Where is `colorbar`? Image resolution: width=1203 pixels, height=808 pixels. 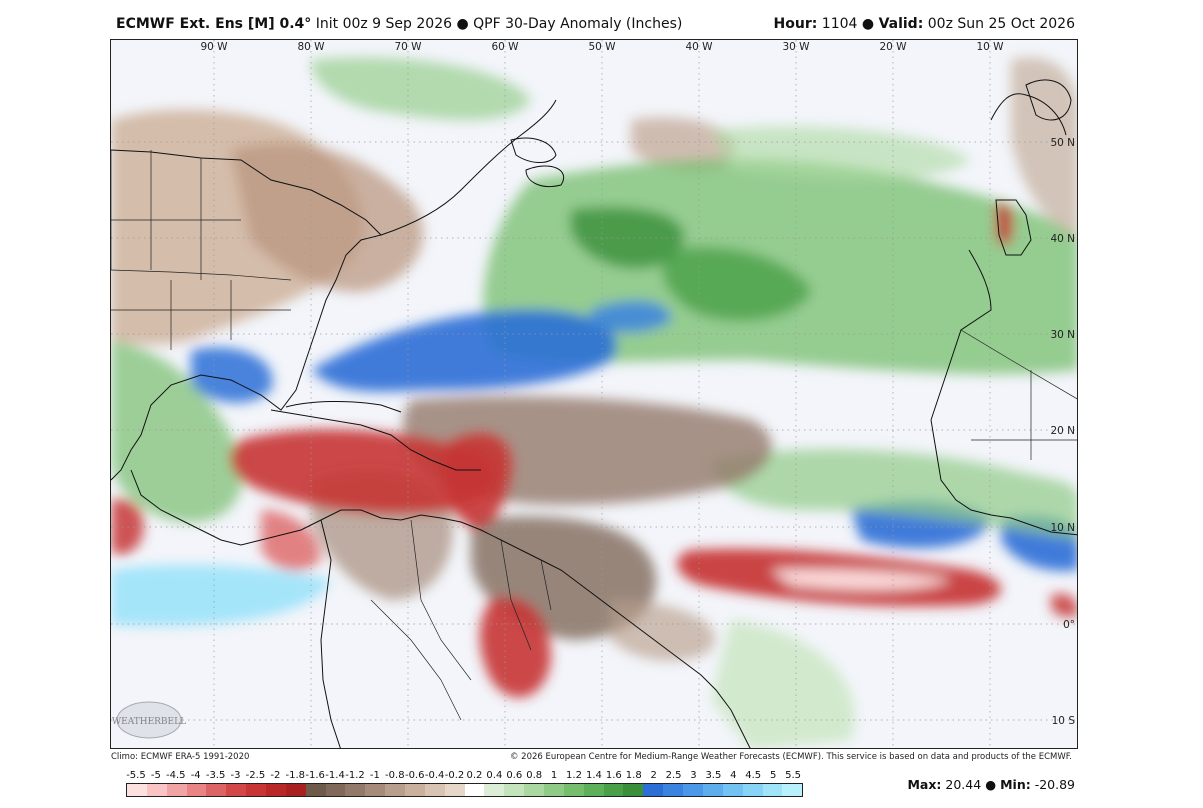
colorbar is located at coordinates (464, 790).